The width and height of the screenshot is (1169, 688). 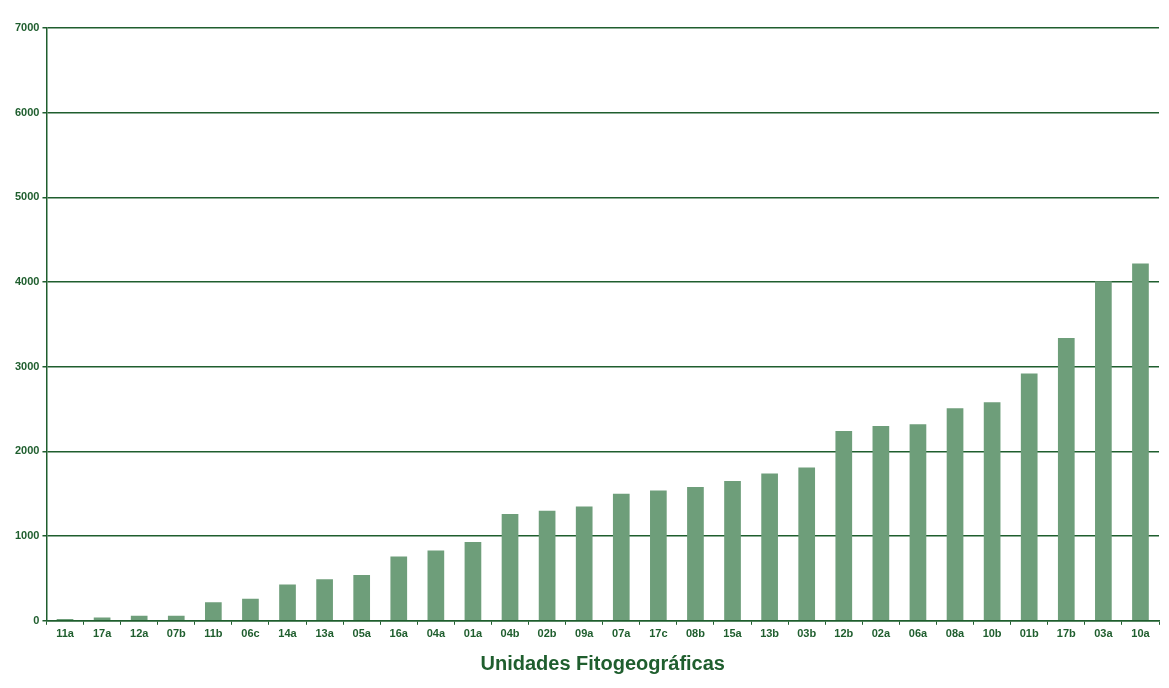 I want to click on x-tick-label: 03a, so click(x=1104, y=633).